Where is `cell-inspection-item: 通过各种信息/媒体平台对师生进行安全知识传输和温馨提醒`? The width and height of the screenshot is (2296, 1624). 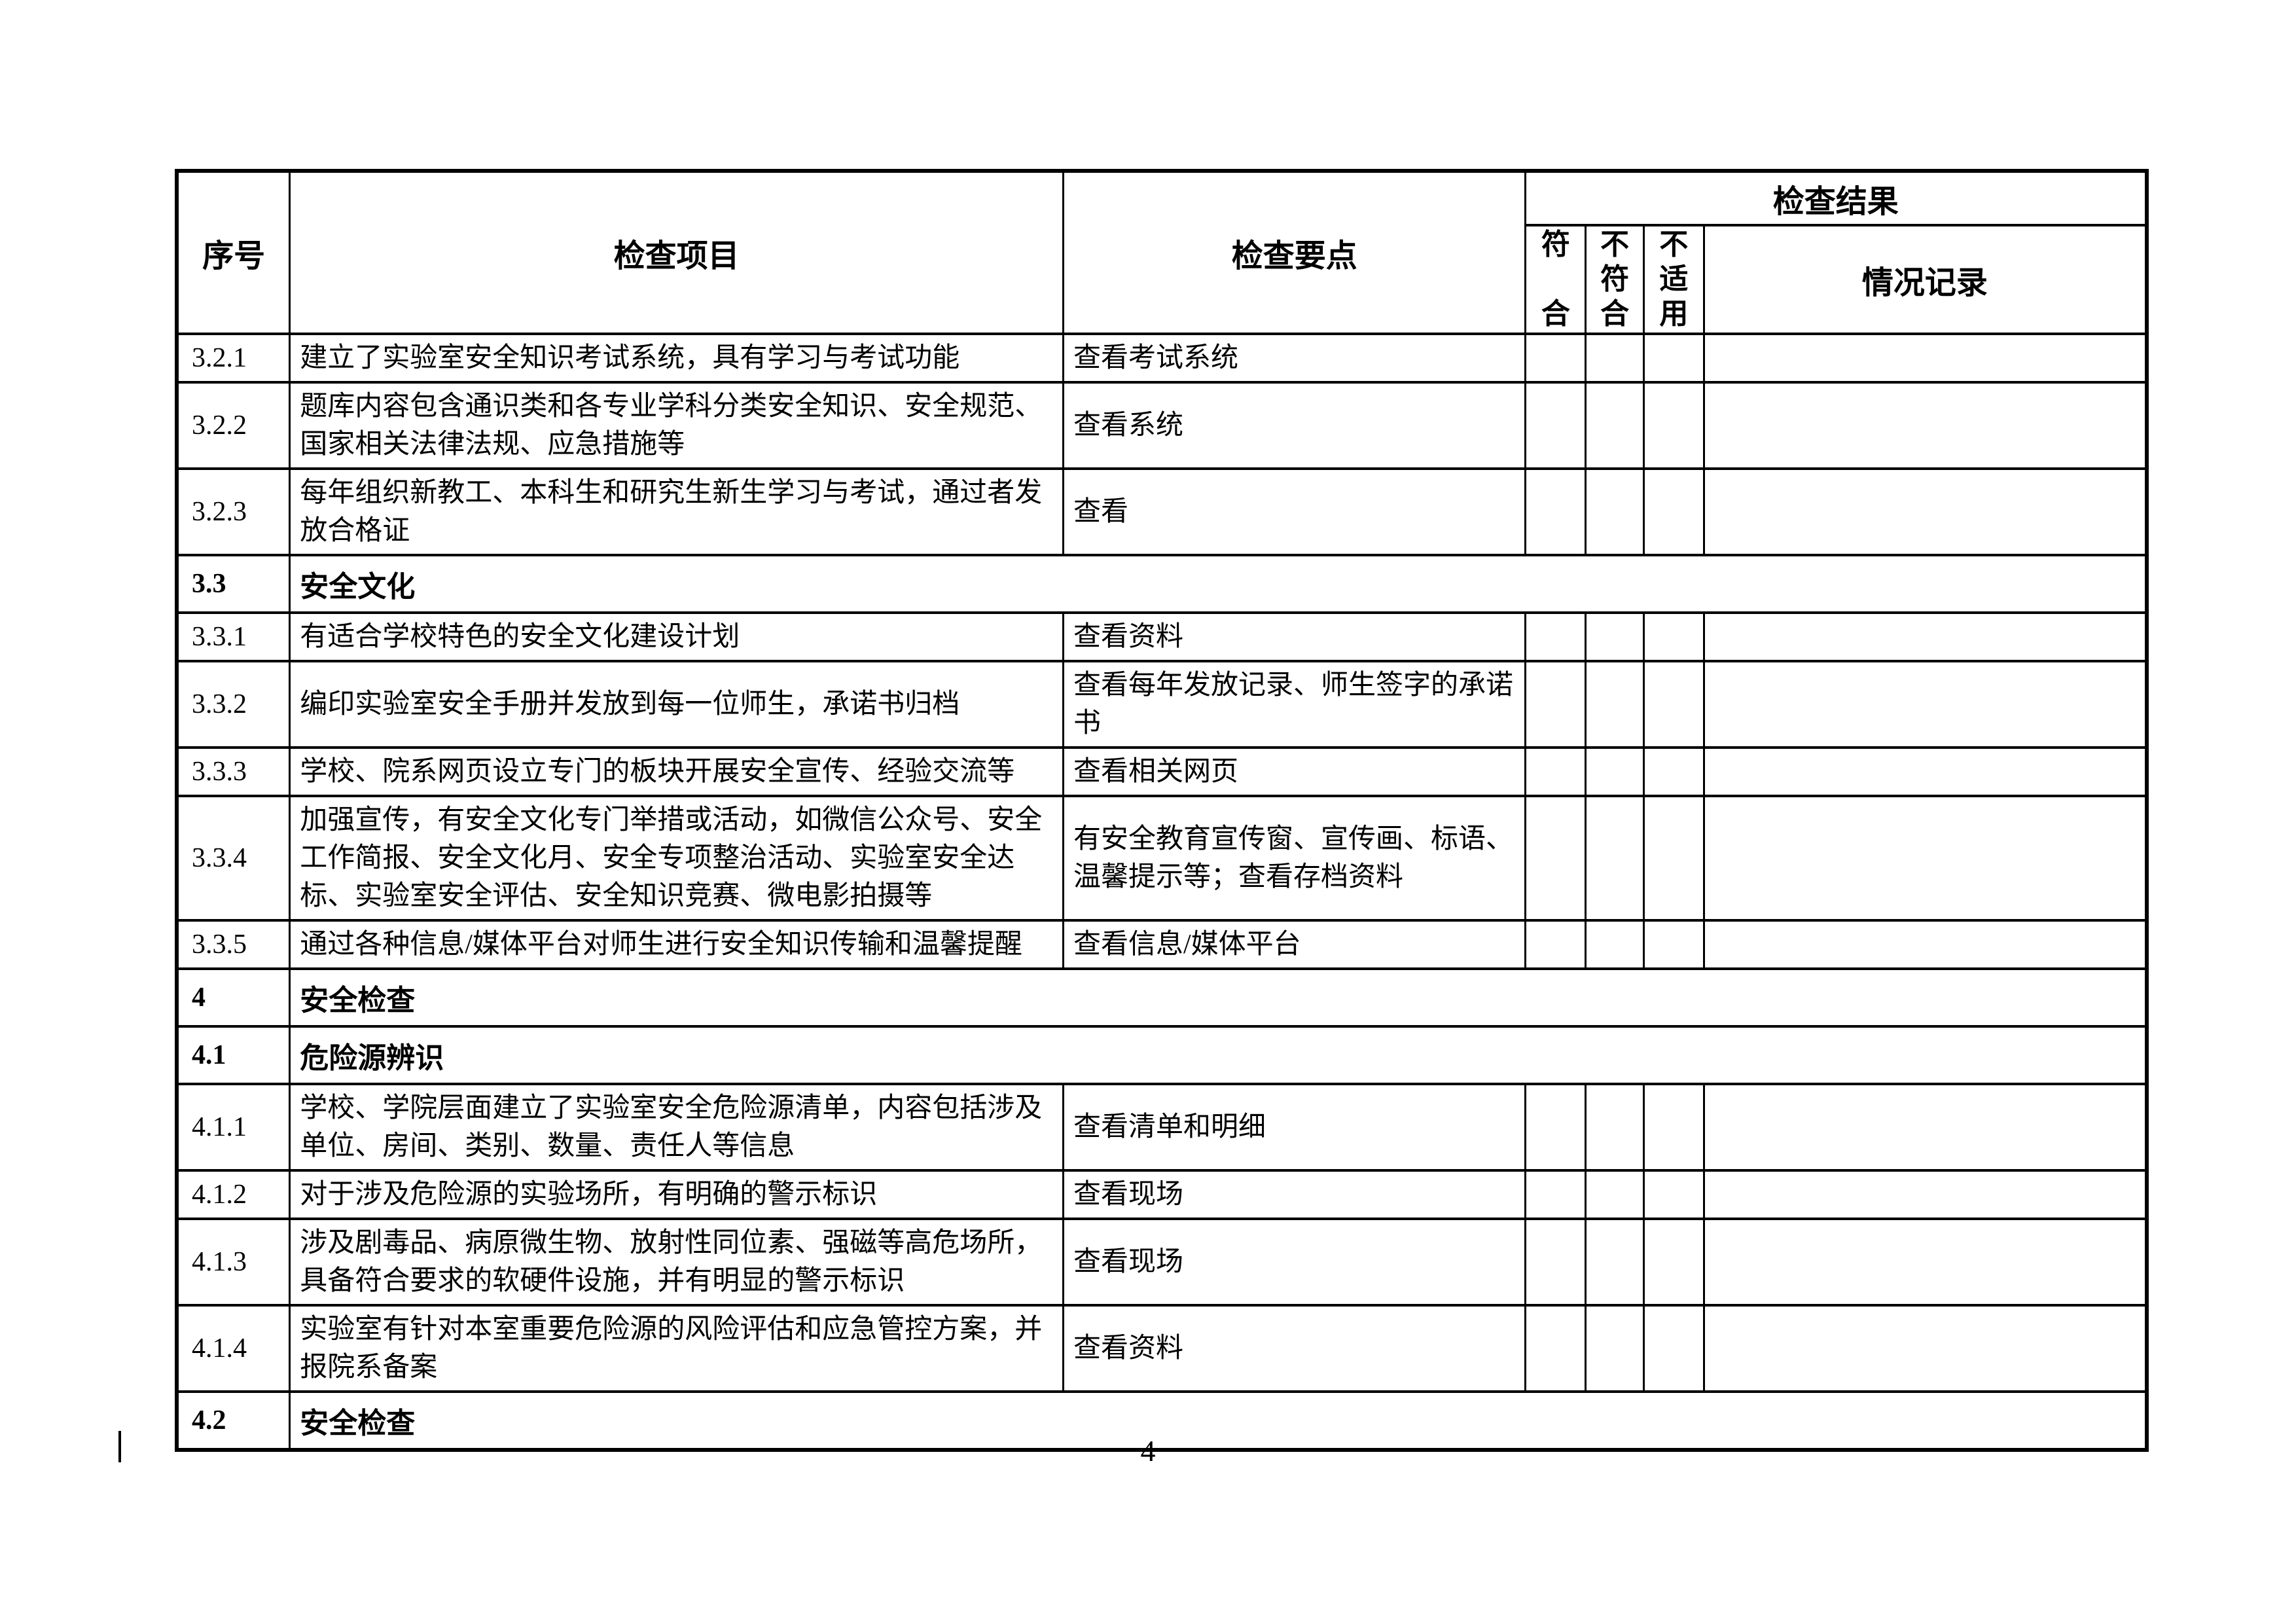
cell-inspection-item: 通过各种信息/媒体平台对师生进行安全知识传输和温馨提醒 is located at coordinates (676, 945).